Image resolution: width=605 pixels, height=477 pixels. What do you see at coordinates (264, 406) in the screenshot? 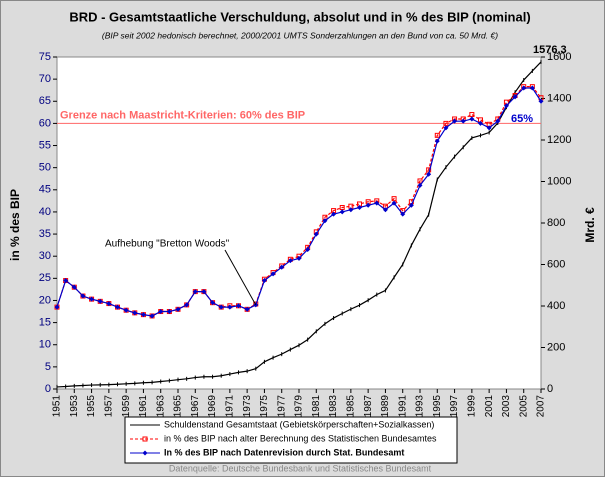
I see `x-tick-label: 1975` at bounding box center [264, 406].